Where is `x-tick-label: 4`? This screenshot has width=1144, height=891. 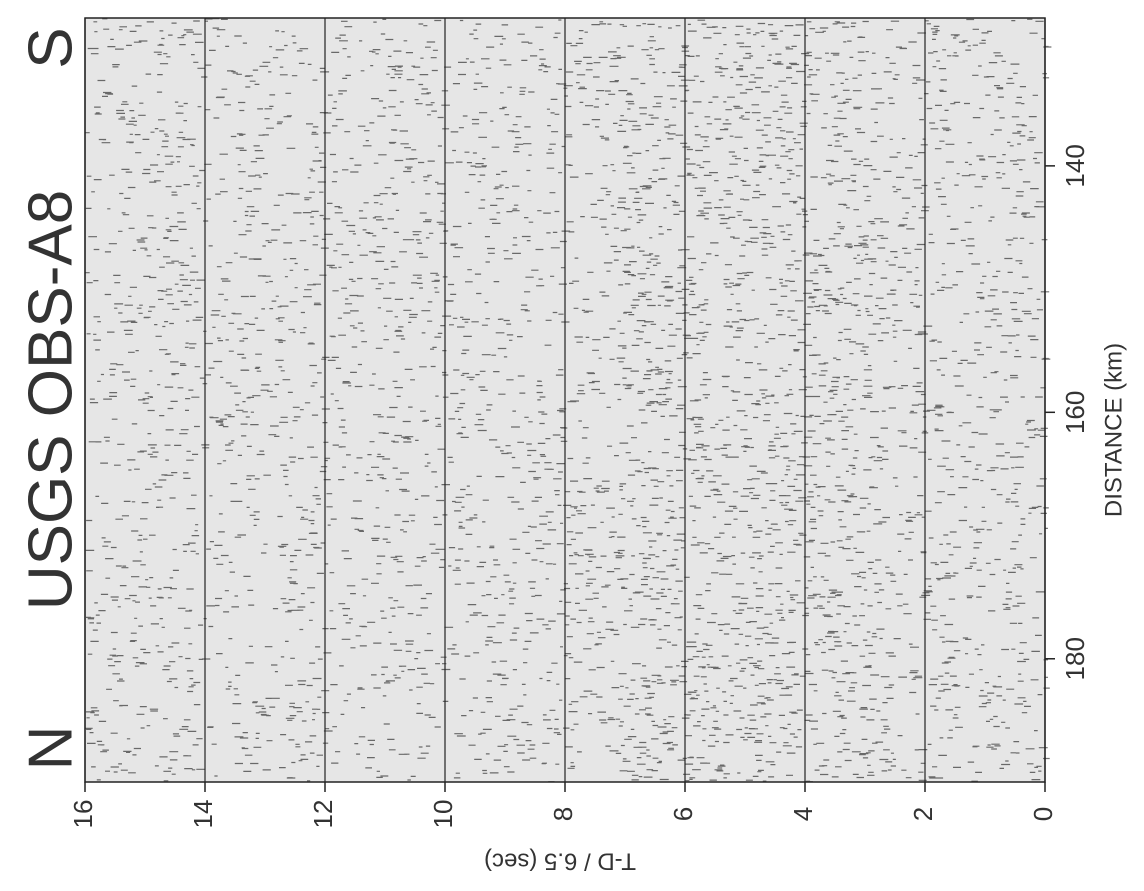
x-tick-label: 4 is located at coordinates (803, 814).